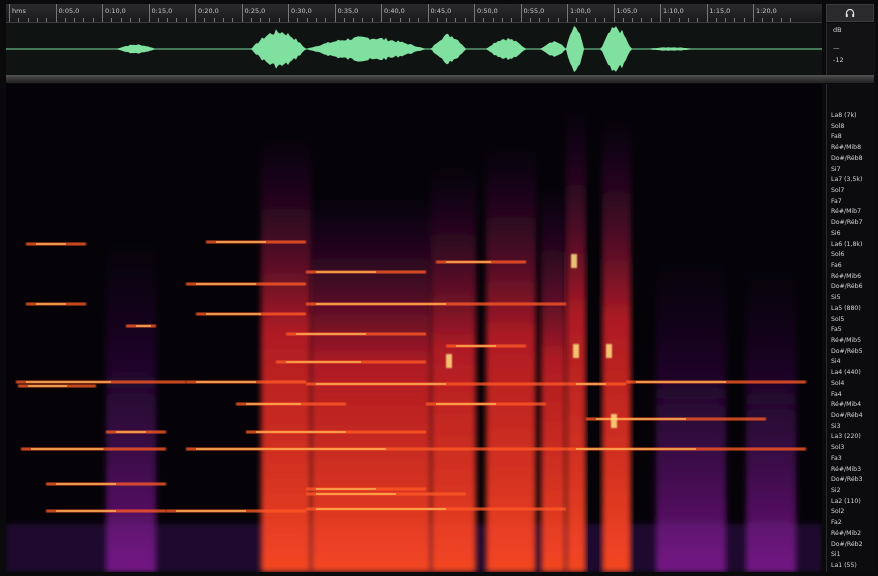  What do you see at coordinates (846, 405) in the screenshot?
I see `note-label: Ré#/Mib4` at bounding box center [846, 405].